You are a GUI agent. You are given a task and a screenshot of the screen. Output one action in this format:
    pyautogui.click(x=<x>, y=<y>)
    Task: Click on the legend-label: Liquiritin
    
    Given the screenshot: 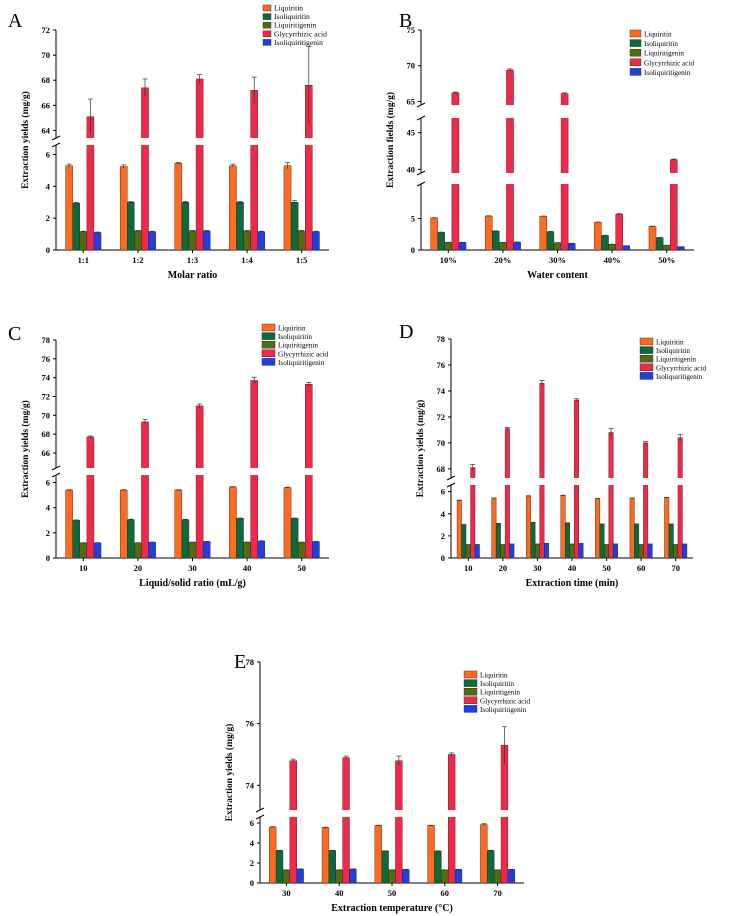 What is the action you would take?
    pyautogui.click(x=670, y=343)
    